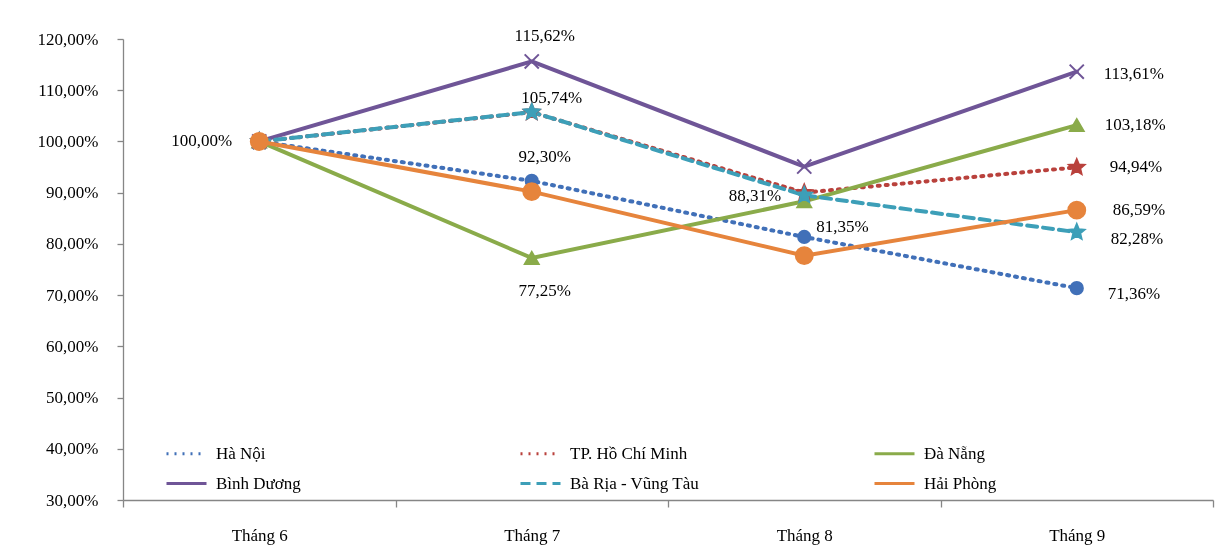 The image size is (1216, 556). I want to click on x-tick-label: Tháng 7, so click(532, 535).